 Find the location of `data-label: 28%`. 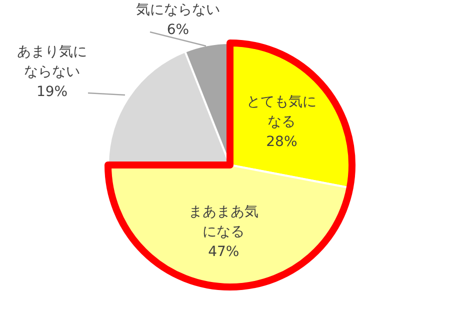

data-label: 28% is located at coordinates (282, 142).